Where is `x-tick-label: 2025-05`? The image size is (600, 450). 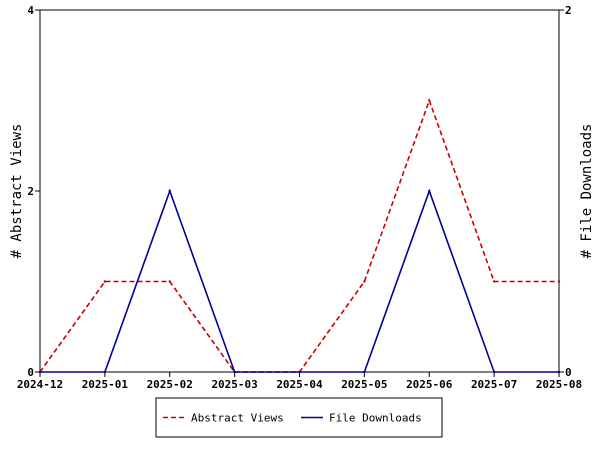 x-tick-label: 2025-05 is located at coordinates (364, 384).